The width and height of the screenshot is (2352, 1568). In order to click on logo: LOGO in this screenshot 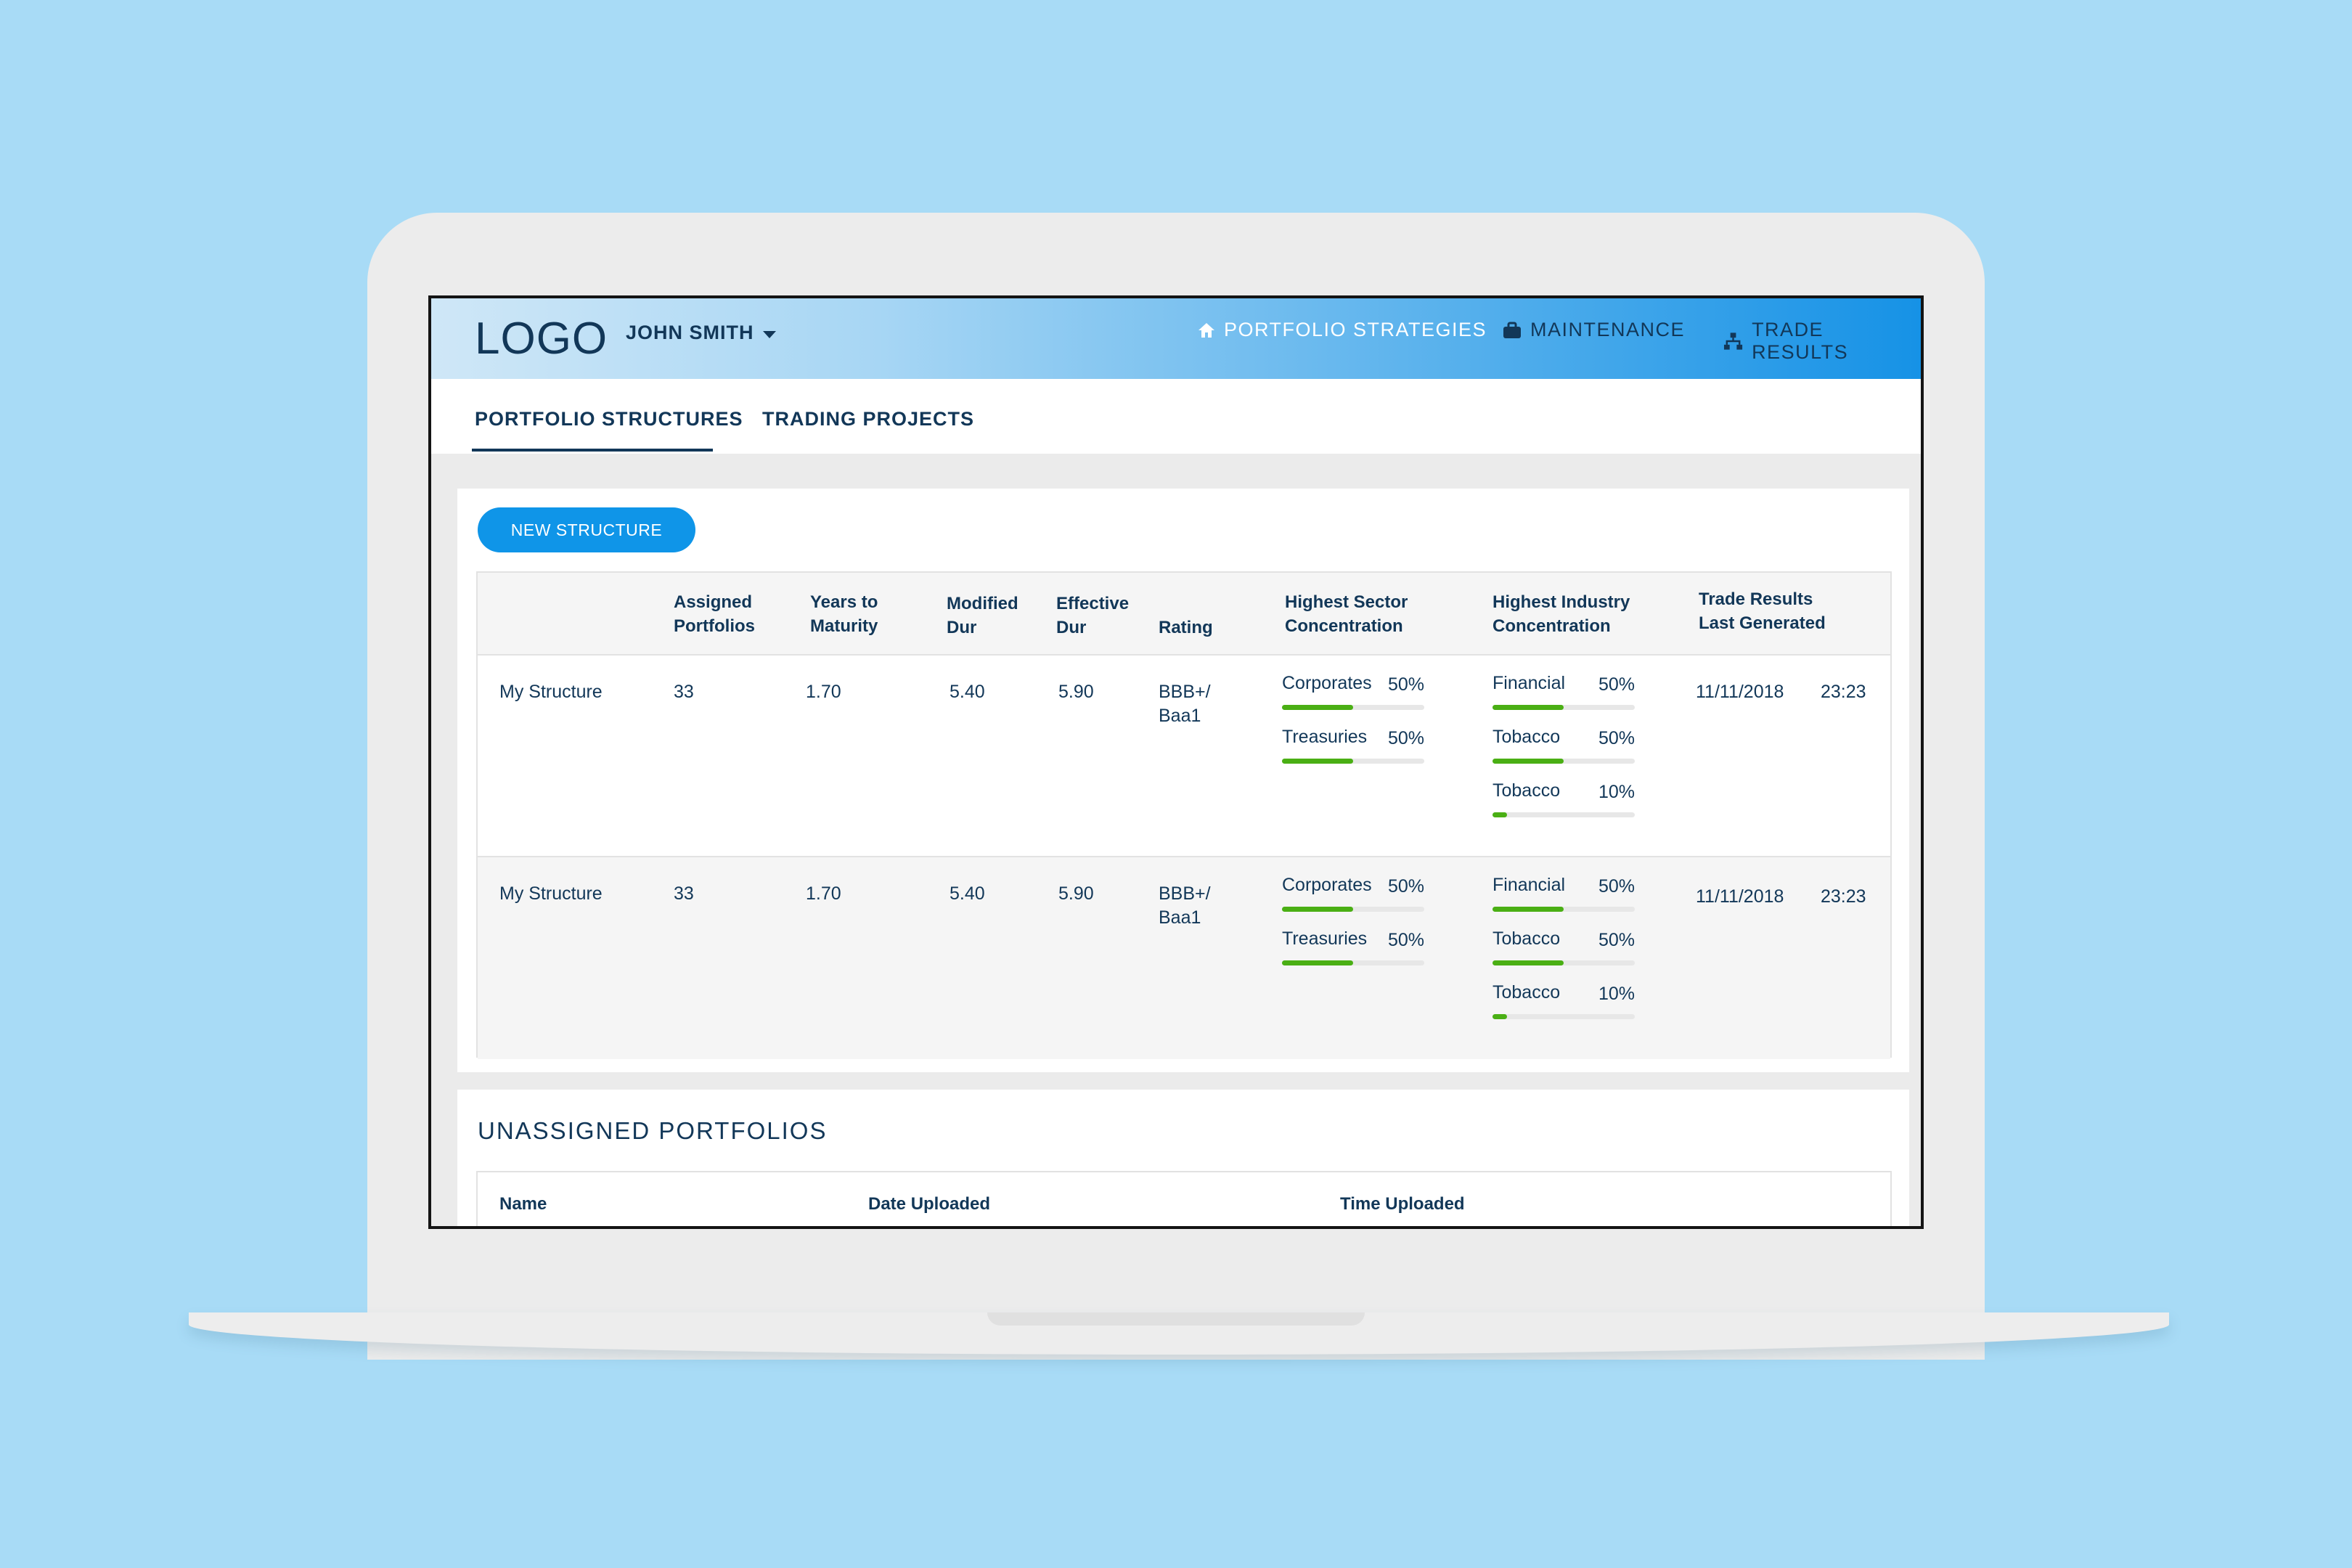, I will do `click(542, 339)`.